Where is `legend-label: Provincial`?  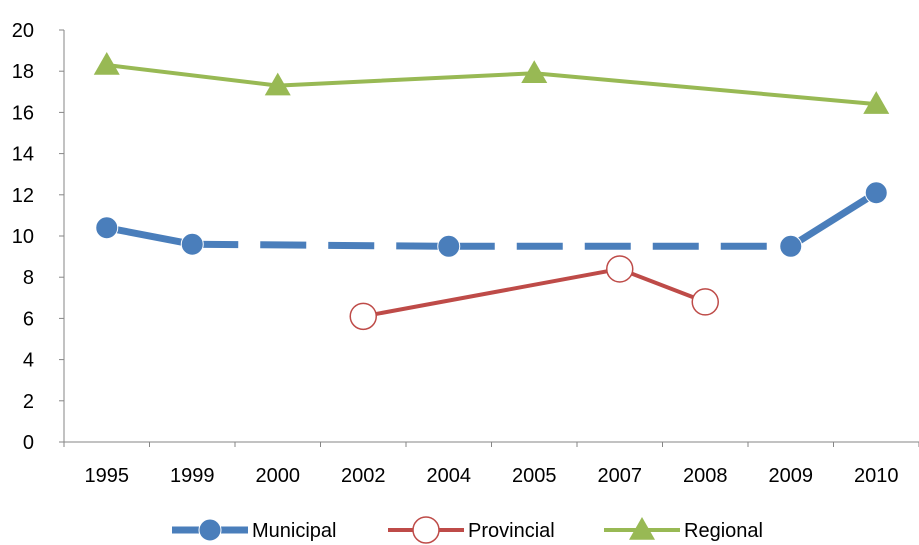
legend-label: Provincial is located at coordinates (511, 531).